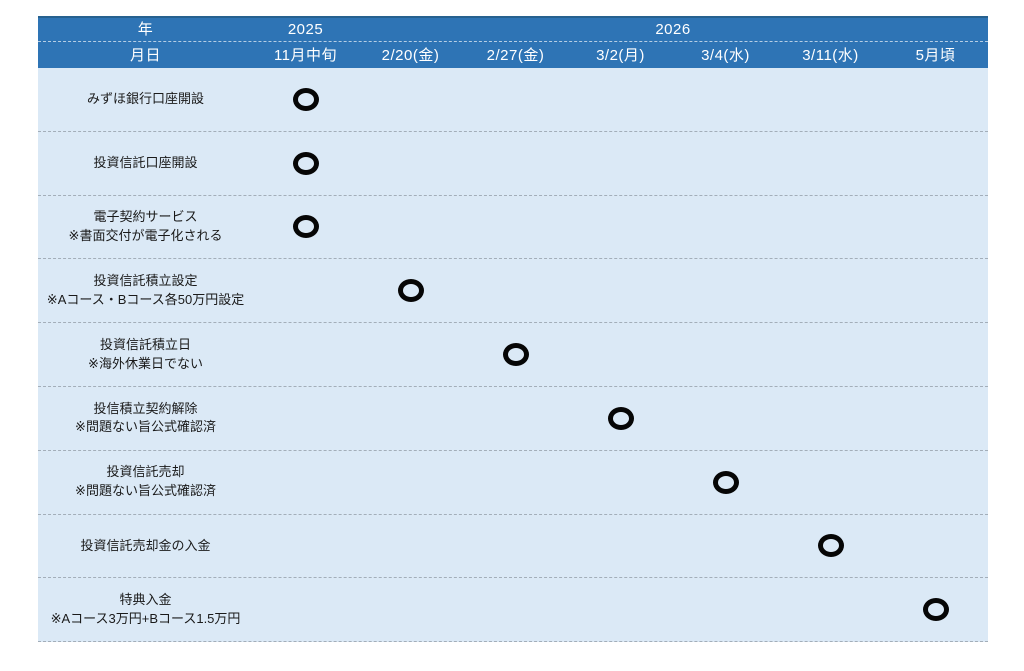 The image size is (1024, 671). I want to click on year-2025-cell: 2025, so click(305, 29).